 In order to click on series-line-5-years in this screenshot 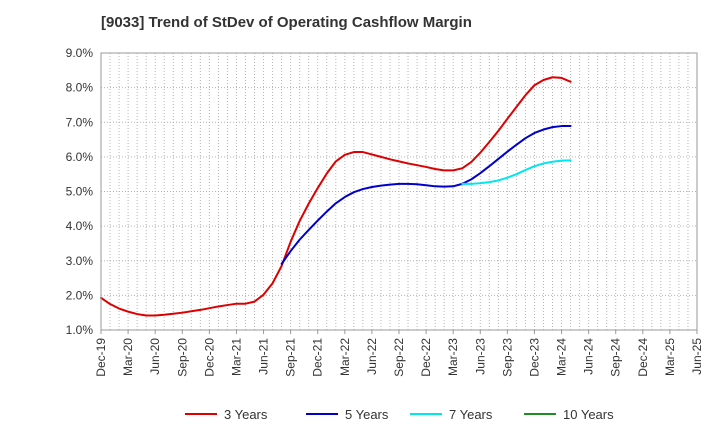, I will do `click(426, 195)`.